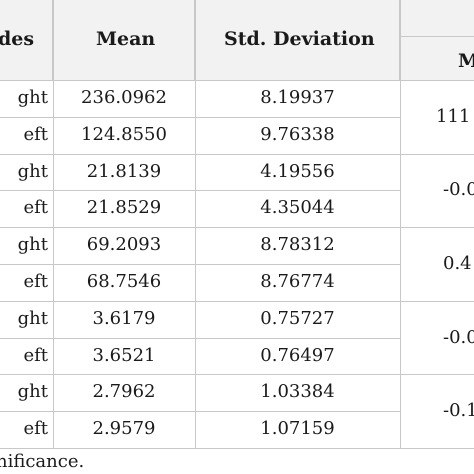 This screenshot has height=474, width=474. I want to click on header-cell-std, so click(297, 40).